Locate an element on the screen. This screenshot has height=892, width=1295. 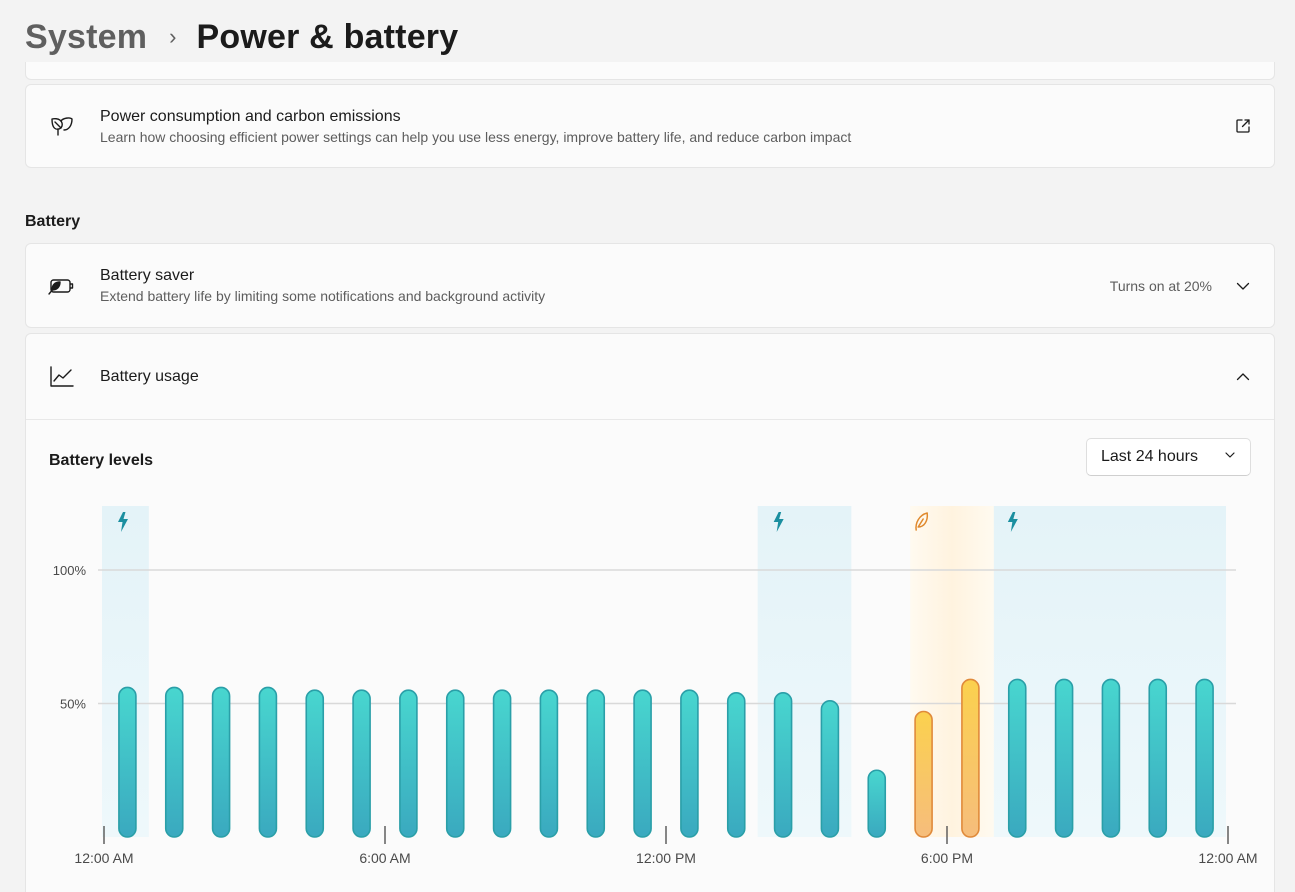
breadcrumb-system: System is located at coordinates (86, 36).